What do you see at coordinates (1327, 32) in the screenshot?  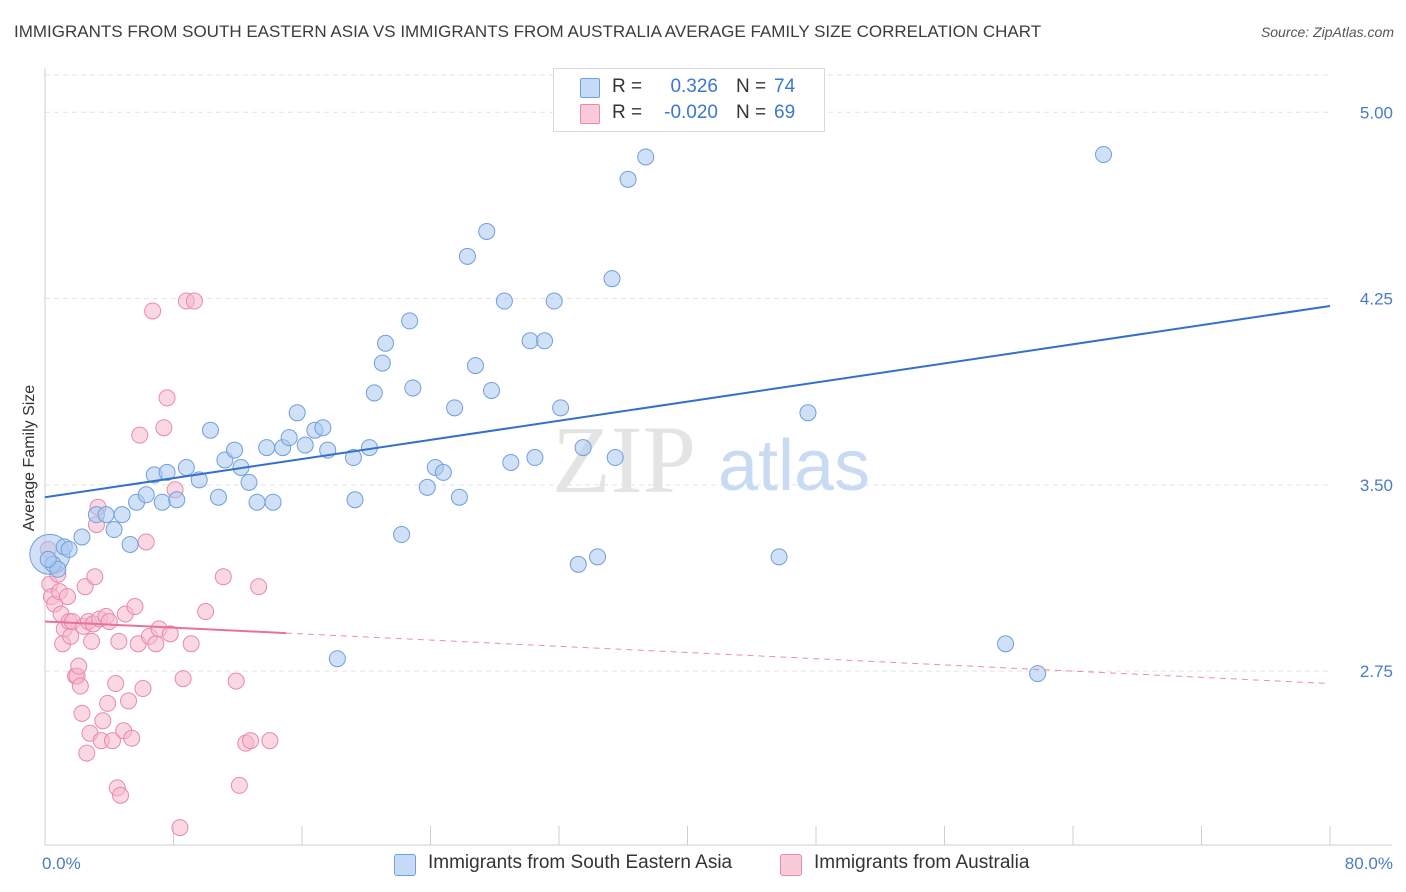 I see `source-credit: Source: ZipAtlas.com` at bounding box center [1327, 32].